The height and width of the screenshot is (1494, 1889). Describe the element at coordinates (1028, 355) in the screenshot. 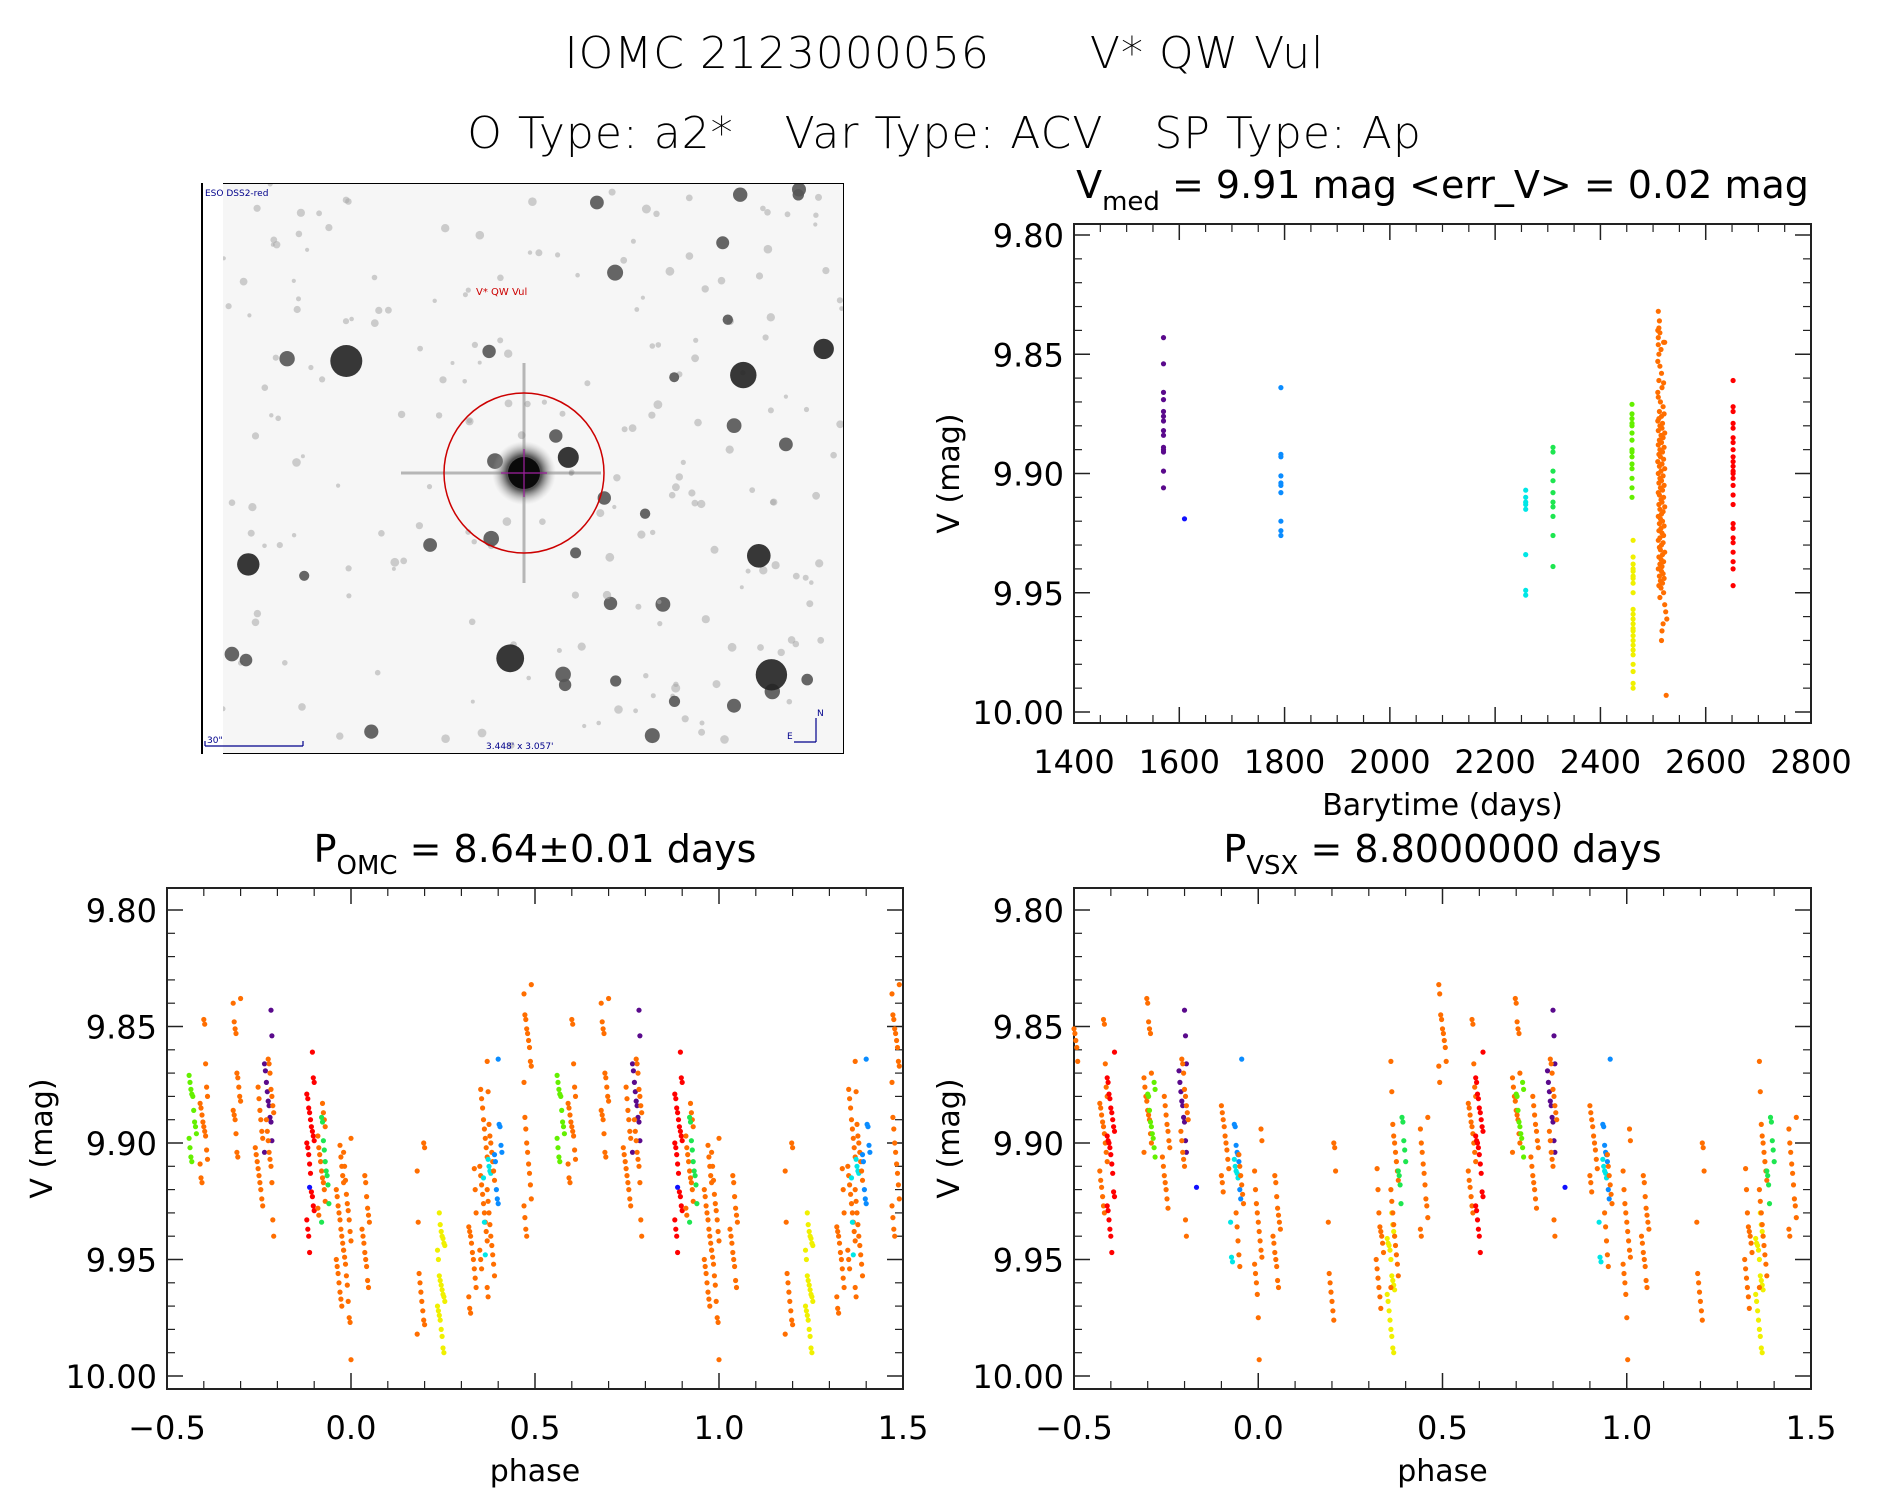

I see `y-tick-label: 9.85` at that location.